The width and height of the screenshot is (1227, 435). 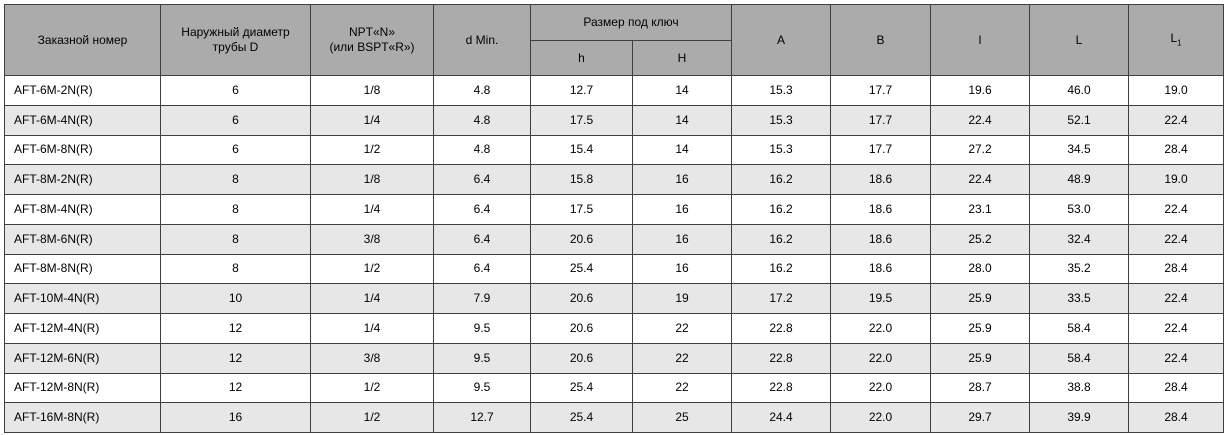 I want to click on header-thread: NPT«N» (или BSPT«R»), so click(x=372, y=40).